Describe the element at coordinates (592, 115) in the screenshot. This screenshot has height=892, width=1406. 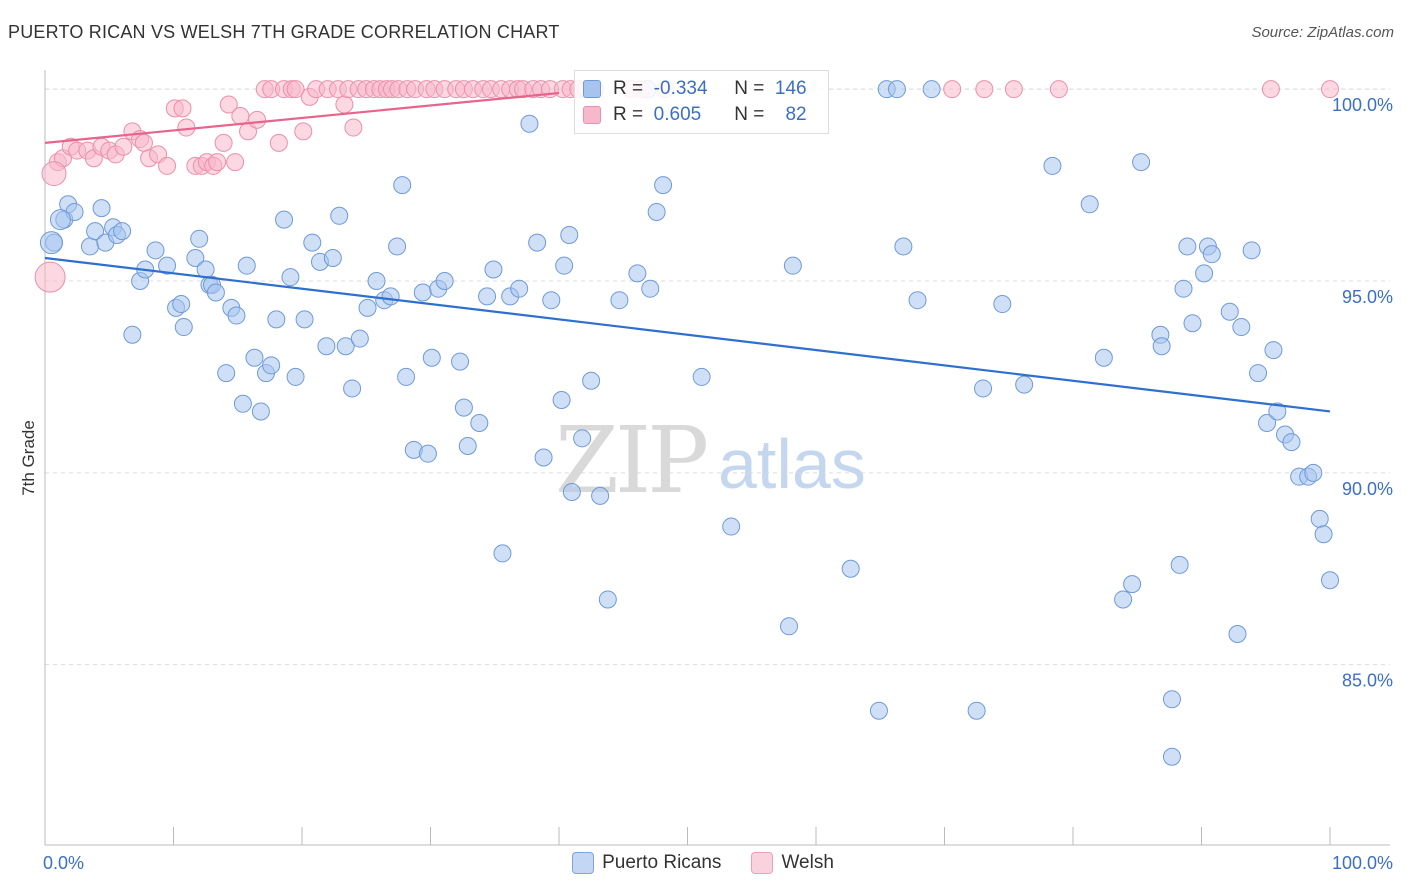
I see `welsh-swatch` at that location.